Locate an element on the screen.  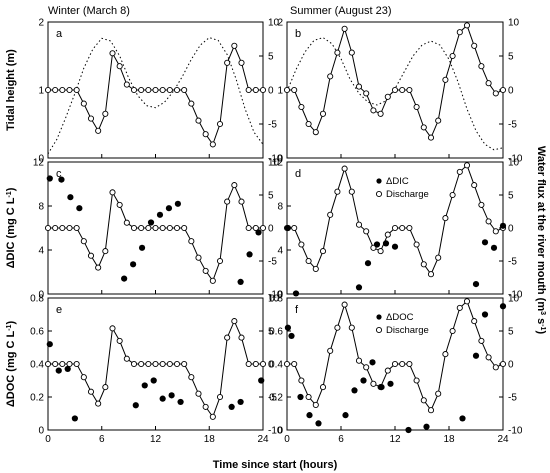
y-tick-label: 2 is located at coordinates (280, 23).